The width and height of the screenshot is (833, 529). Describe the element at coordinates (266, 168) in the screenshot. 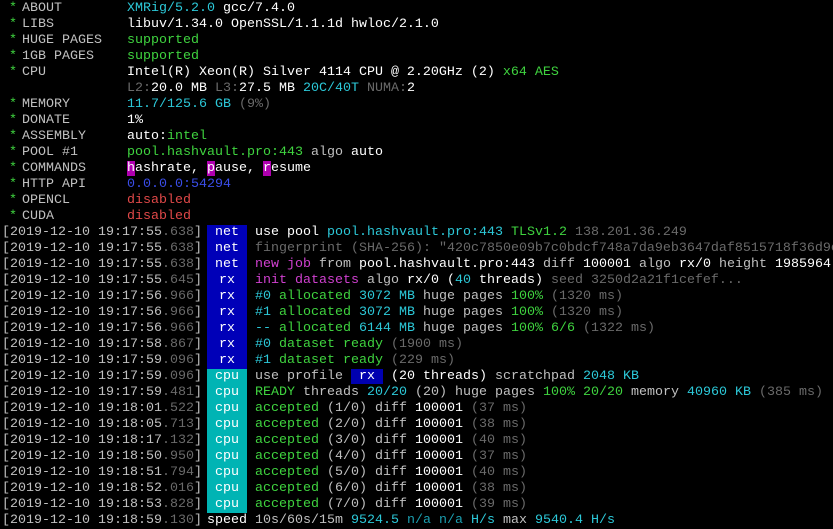

I see `command-hotkey: r` at that location.